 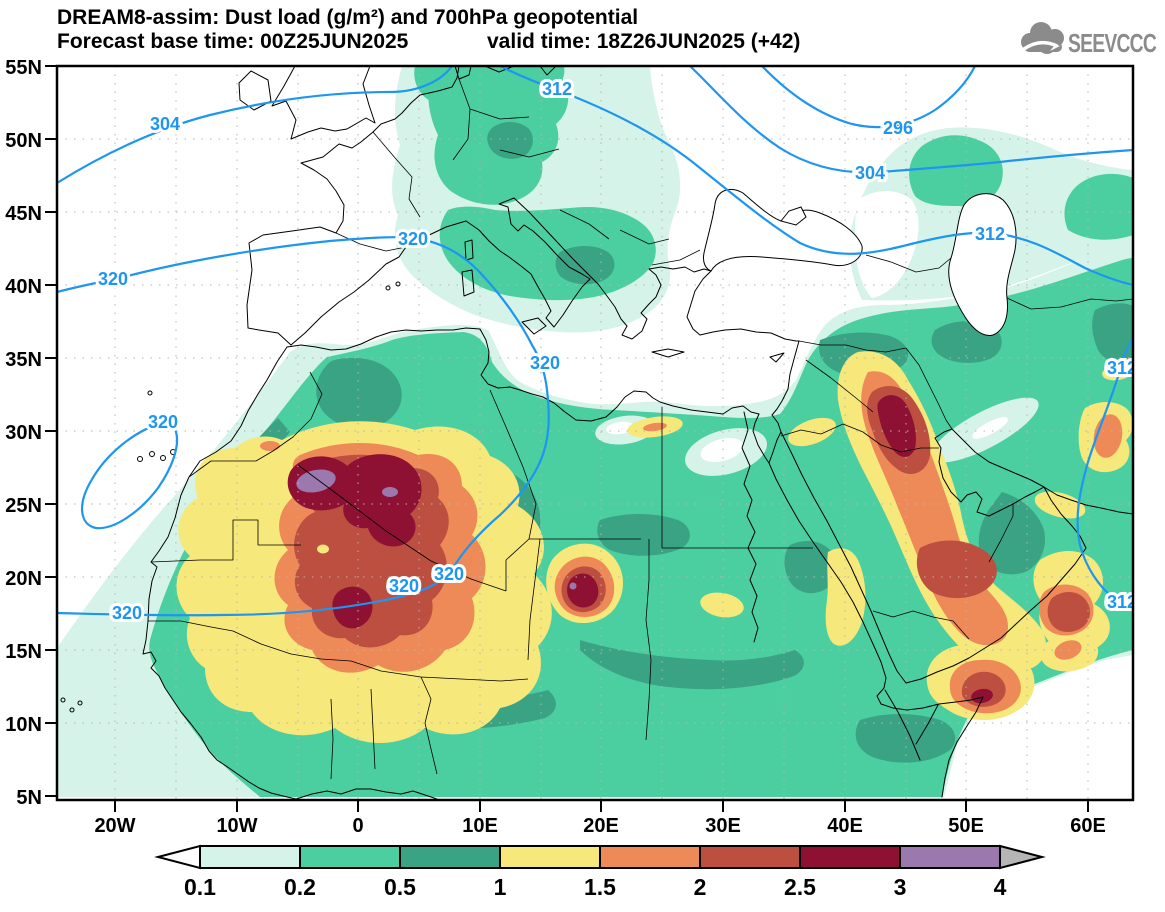 What do you see at coordinates (480, 826) in the screenshot?
I see `lon-tick-label: 10E` at bounding box center [480, 826].